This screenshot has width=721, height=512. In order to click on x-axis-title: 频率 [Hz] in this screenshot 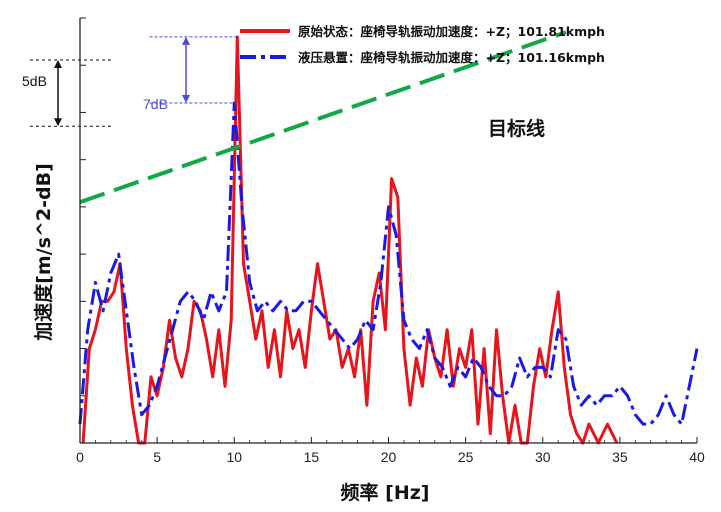, I will do `click(385, 492)`.